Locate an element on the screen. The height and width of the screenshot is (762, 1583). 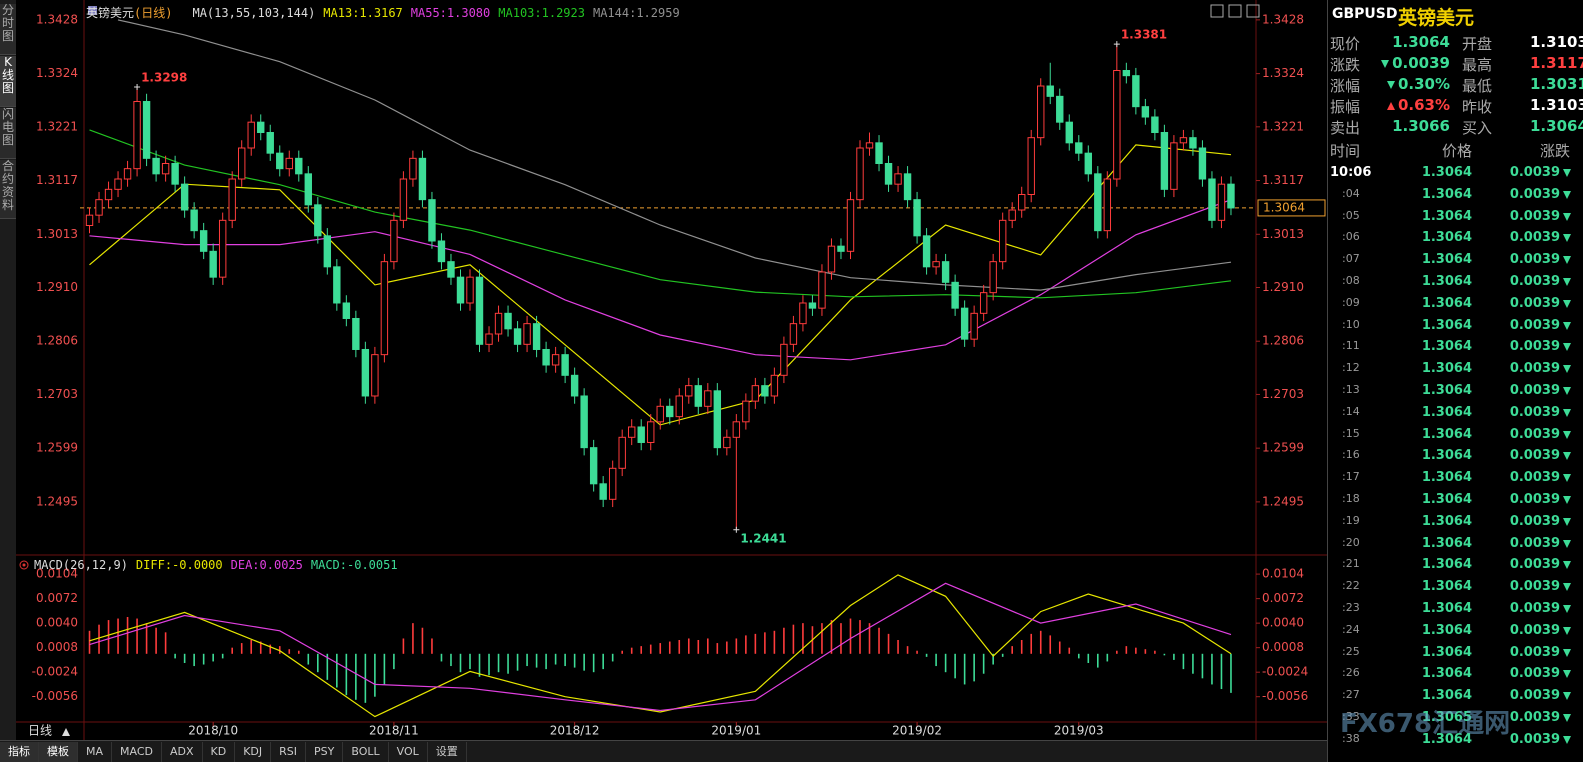
y-tick-label: 1.2806 is located at coordinates (1283, 341).